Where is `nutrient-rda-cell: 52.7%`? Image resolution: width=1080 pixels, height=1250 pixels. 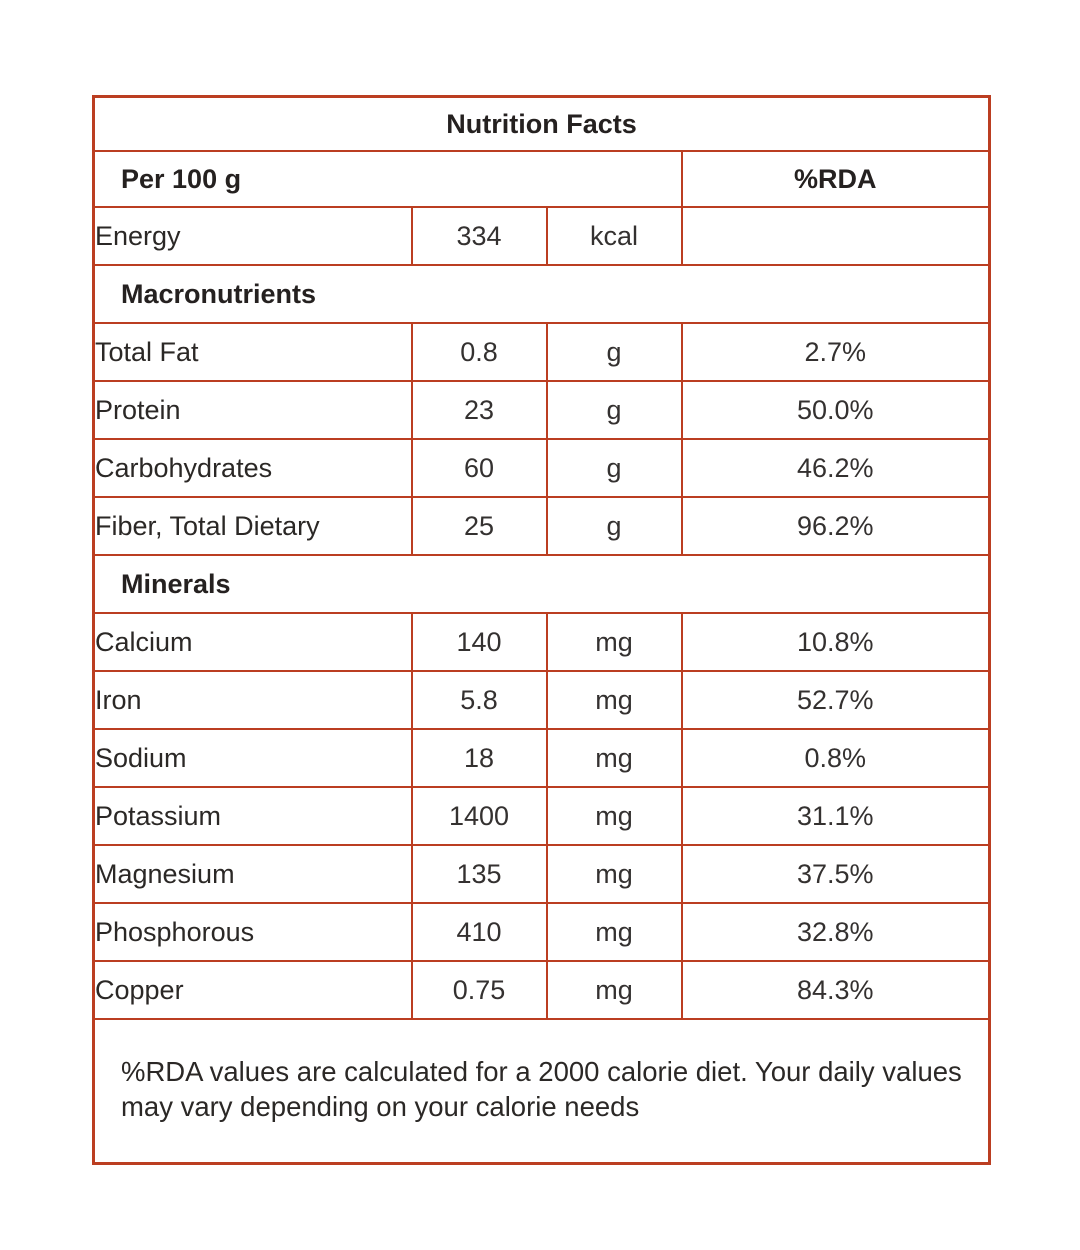
nutrient-rda-cell: 52.7% is located at coordinates (835, 700).